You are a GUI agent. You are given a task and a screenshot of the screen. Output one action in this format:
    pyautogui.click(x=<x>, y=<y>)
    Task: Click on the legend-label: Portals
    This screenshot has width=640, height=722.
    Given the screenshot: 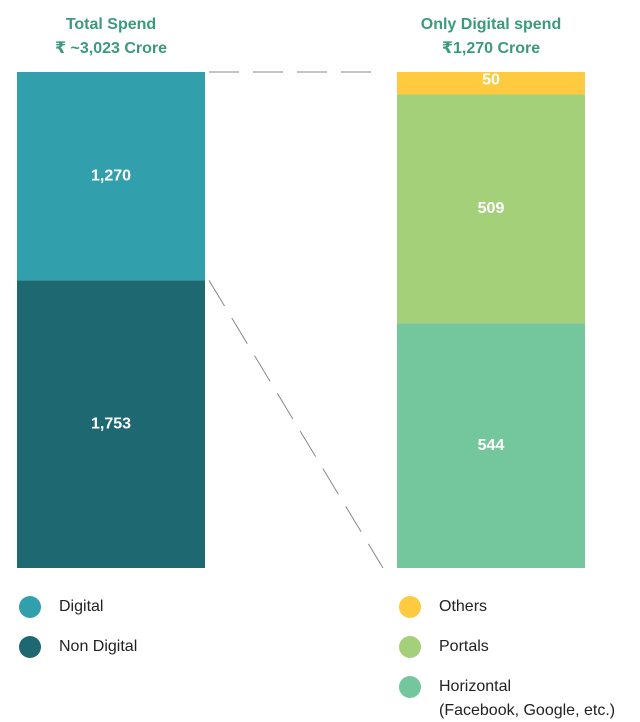 What is the action you would take?
    pyautogui.click(x=464, y=646)
    